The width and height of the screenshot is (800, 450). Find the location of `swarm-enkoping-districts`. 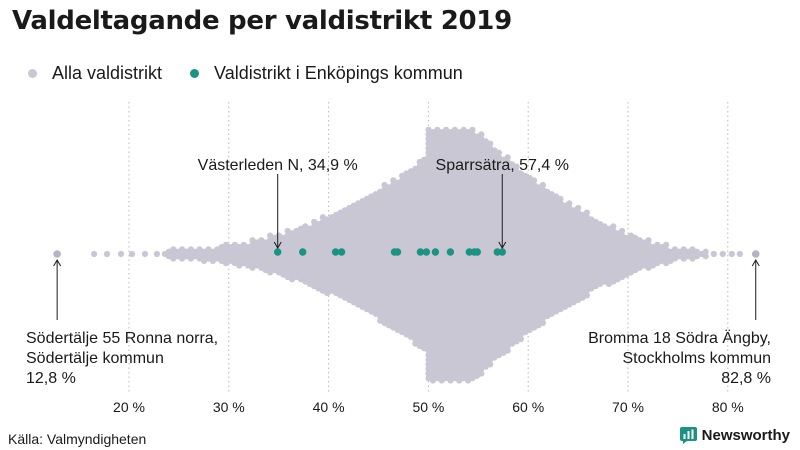

swarm-enkoping-districts is located at coordinates (390, 252).